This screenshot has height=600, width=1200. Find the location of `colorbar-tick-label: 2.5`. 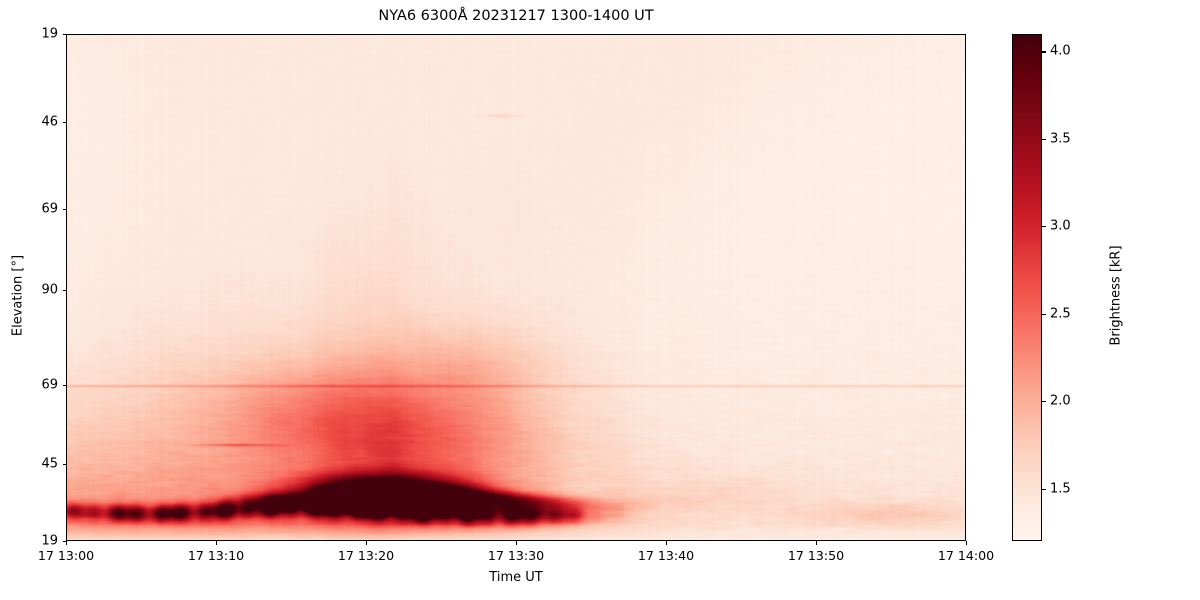

colorbar-tick-label: 2.5 is located at coordinates (1060, 314).